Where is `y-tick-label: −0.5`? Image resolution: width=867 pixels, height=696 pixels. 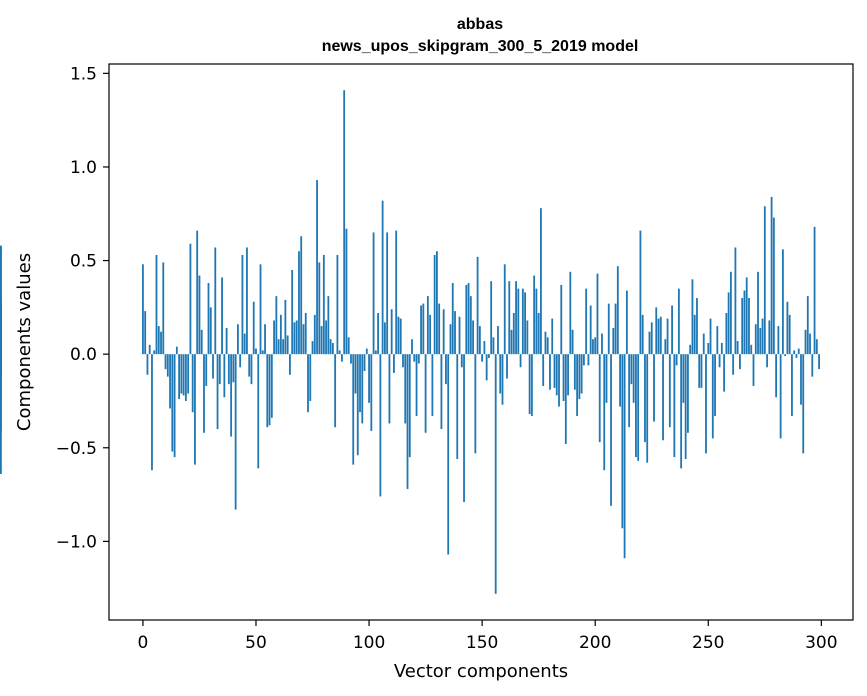 y-tick-label: −0.5 is located at coordinates (76, 449).